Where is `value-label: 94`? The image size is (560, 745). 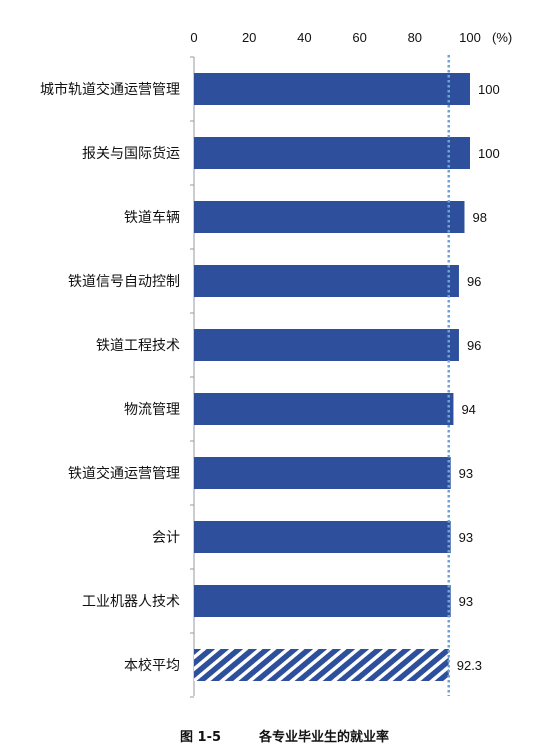
value-label: 94 is located at coordinates (468, 409).